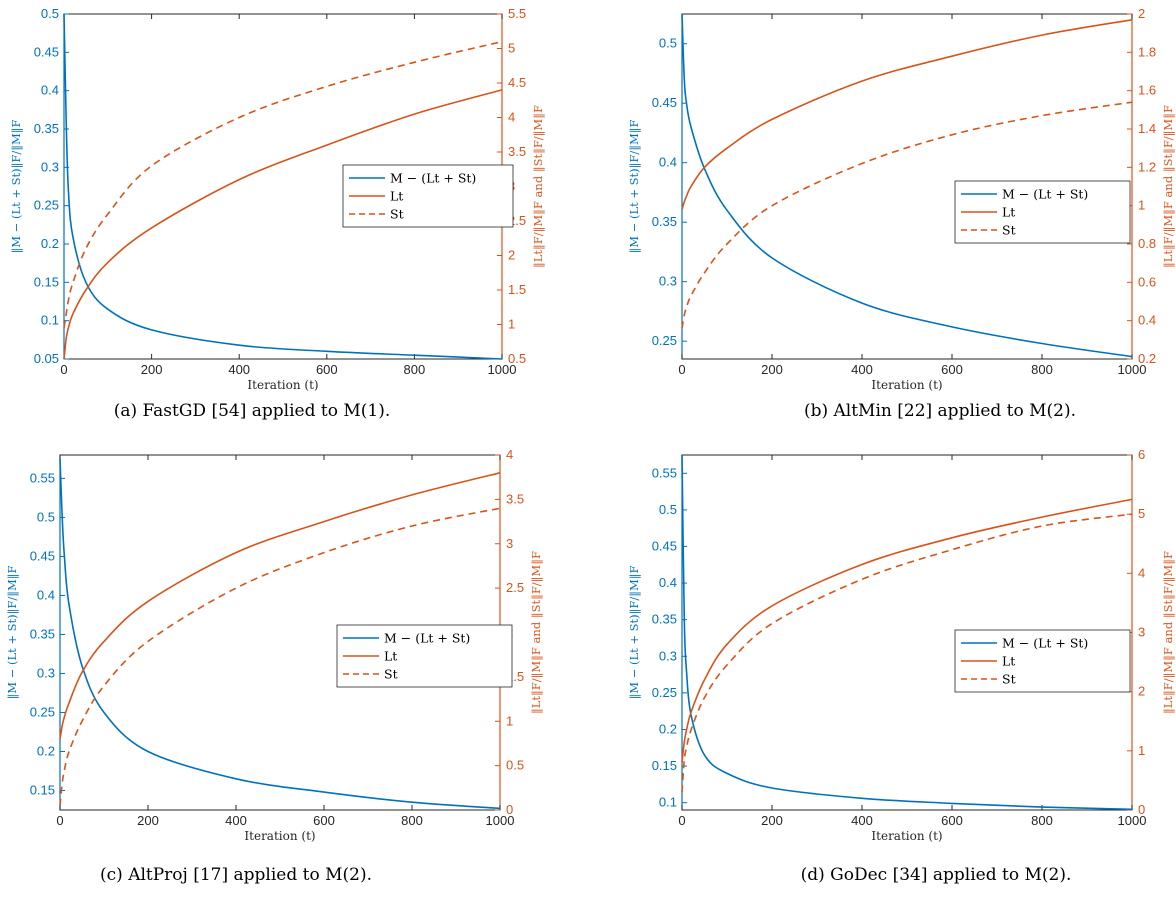 The image size is (1176, 898). Describe the element at coordinates (252, 411) in the screenshot. I see `figure-caption: (a) FastGD [54] applied to M(1).` at that location.